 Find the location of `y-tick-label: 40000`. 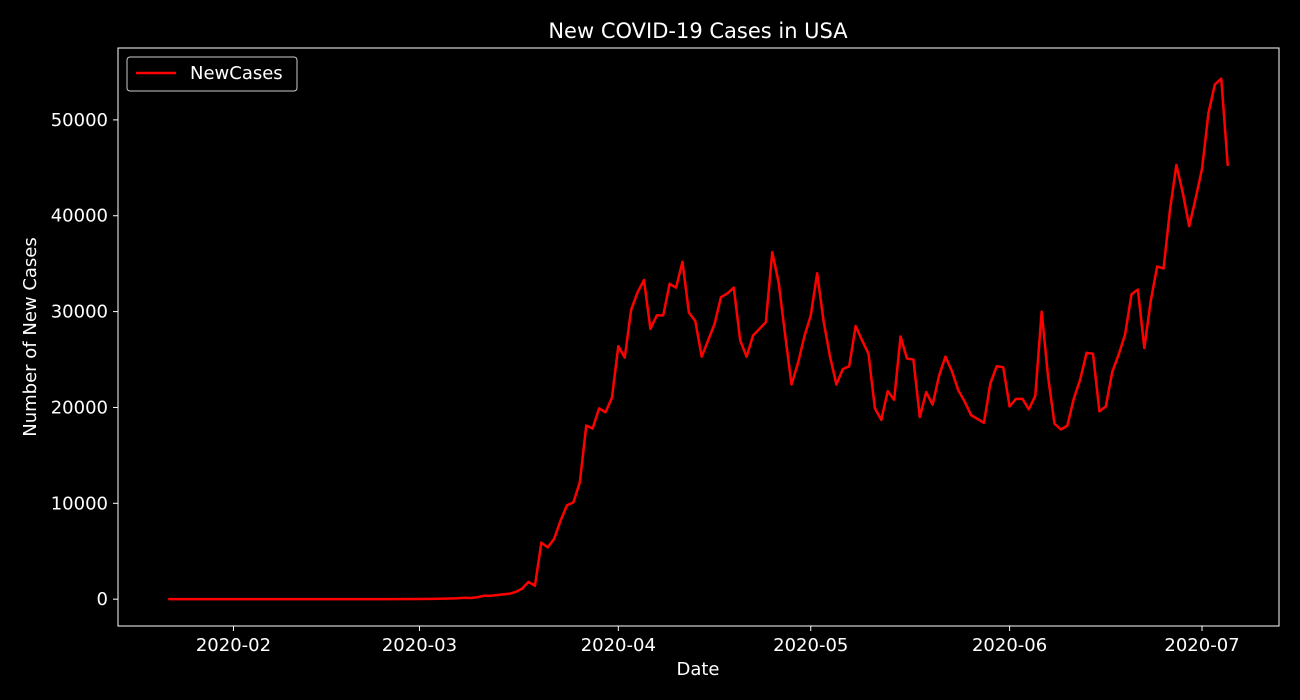

y-tick-label: 40000 is located at coordinates (79, 216).